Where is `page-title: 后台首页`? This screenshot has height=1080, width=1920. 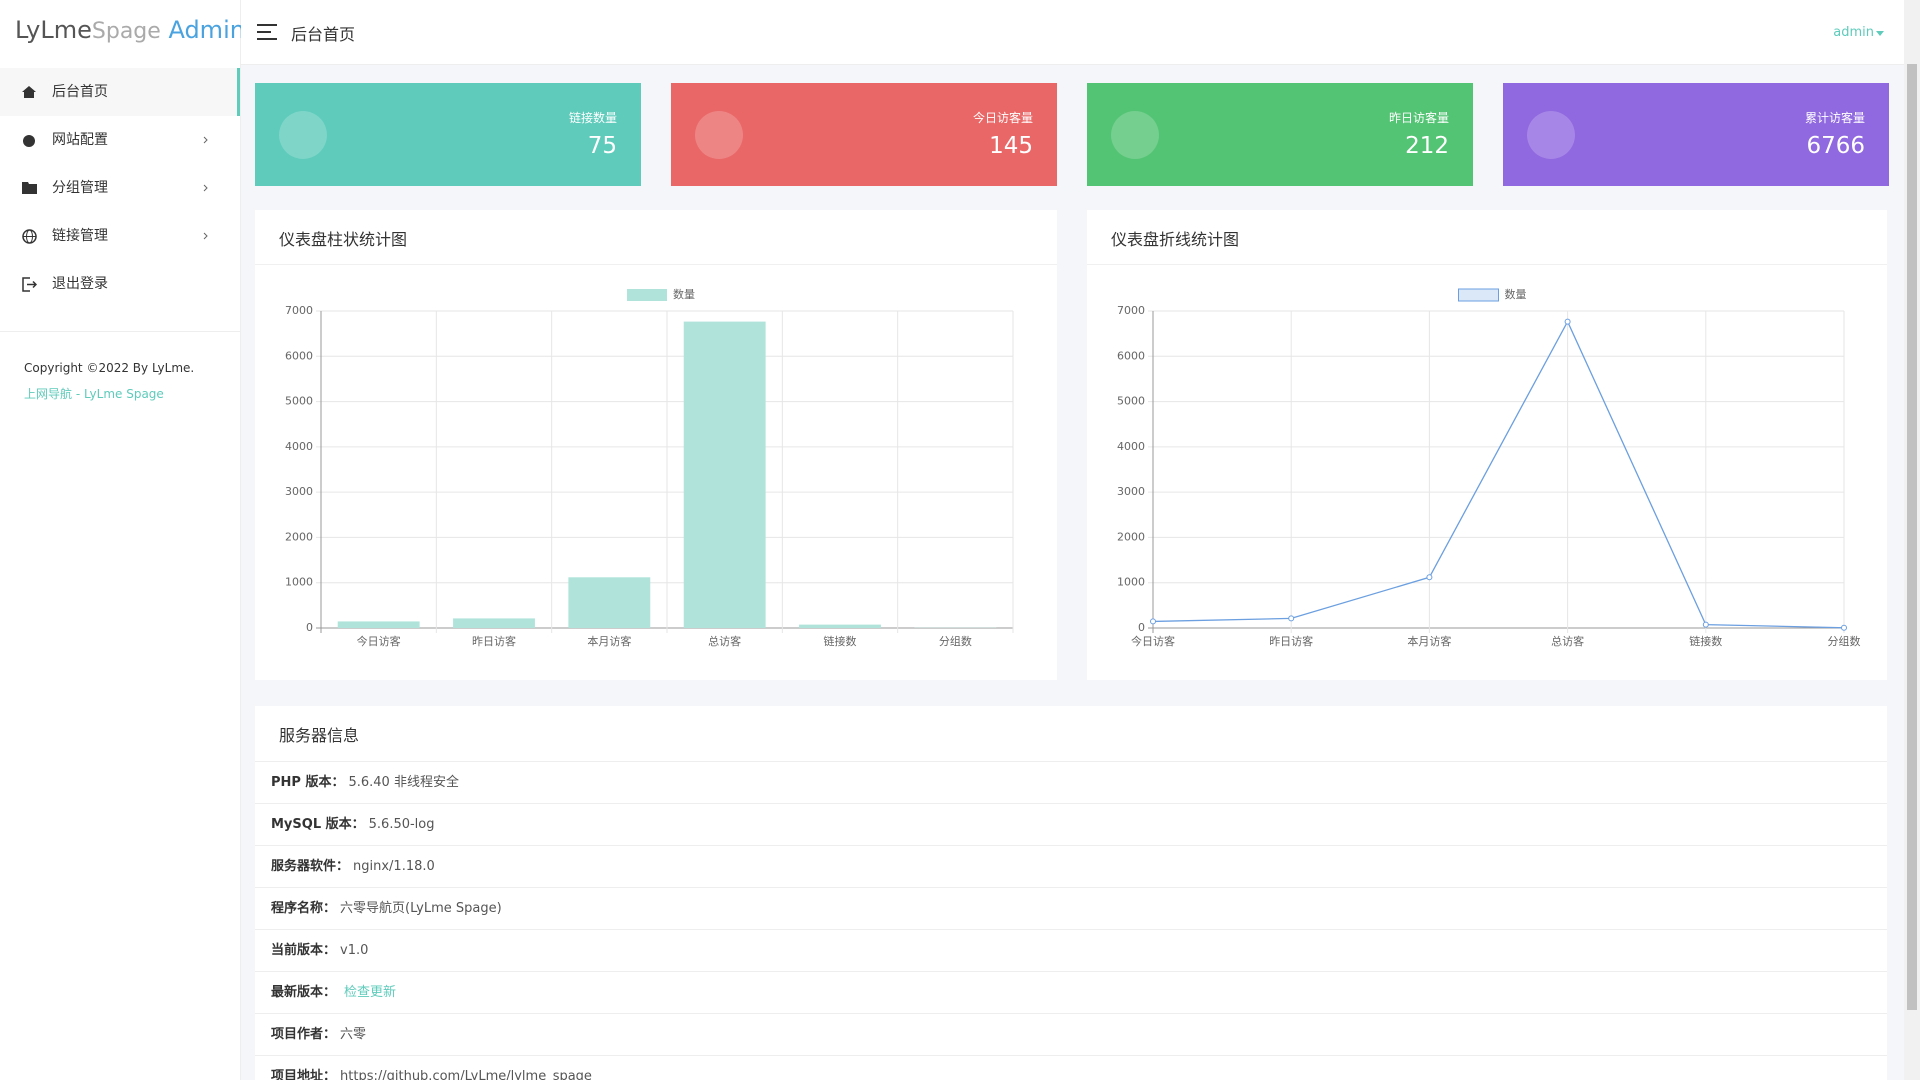
page-title: 后台首页 is located at coordinates (323, 34).